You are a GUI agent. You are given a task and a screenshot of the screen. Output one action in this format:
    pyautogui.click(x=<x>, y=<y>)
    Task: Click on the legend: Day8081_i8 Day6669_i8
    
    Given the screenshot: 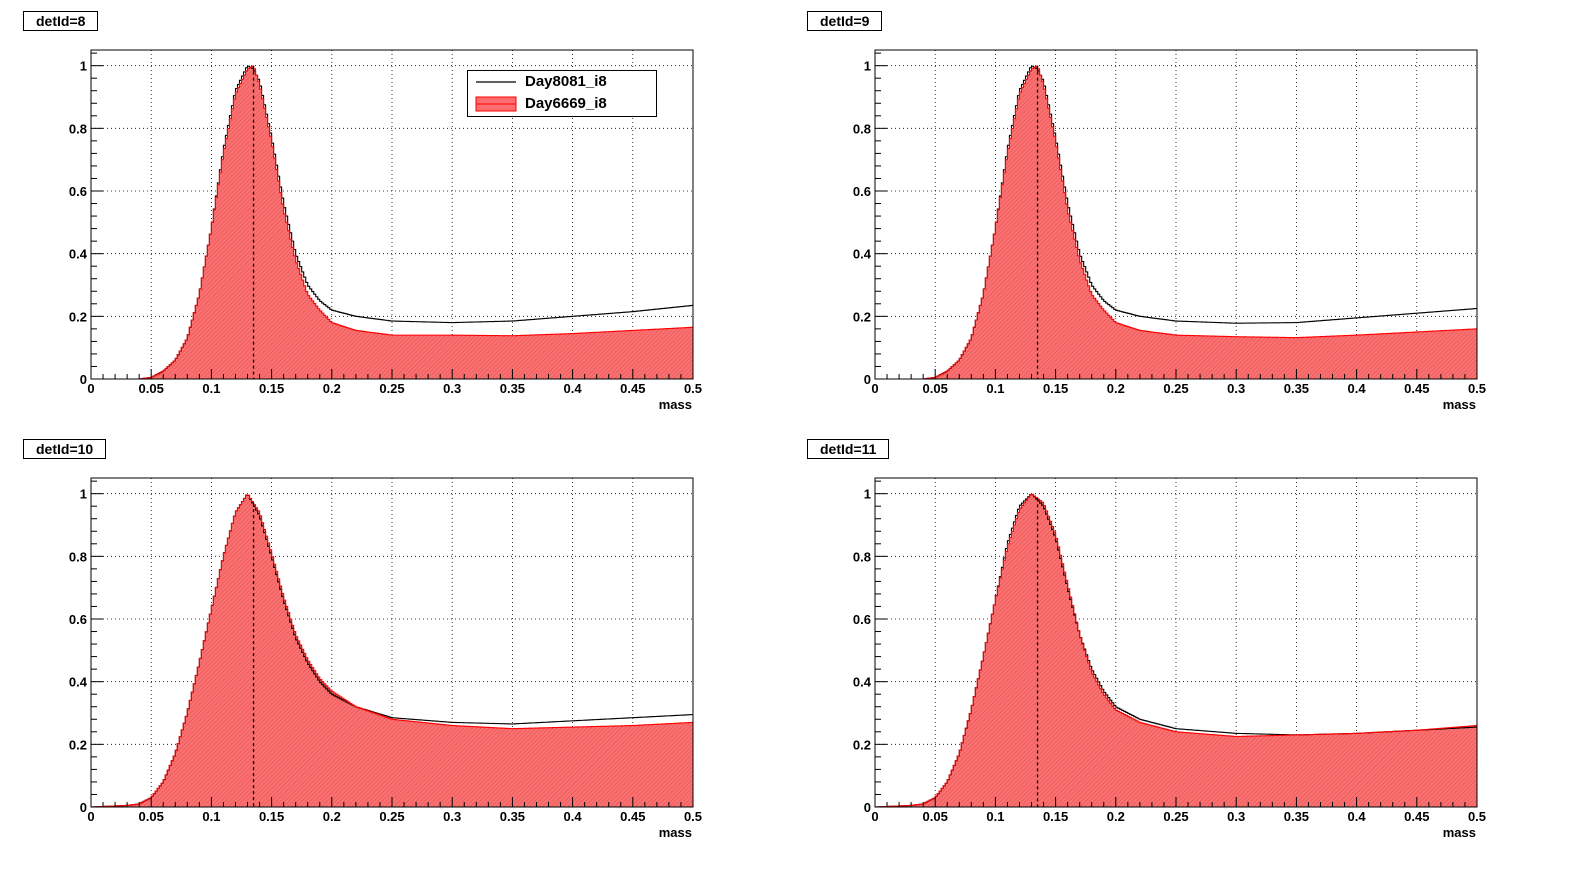 What is the action you would take?
    pyautogui.click(x=562, y=93)
    